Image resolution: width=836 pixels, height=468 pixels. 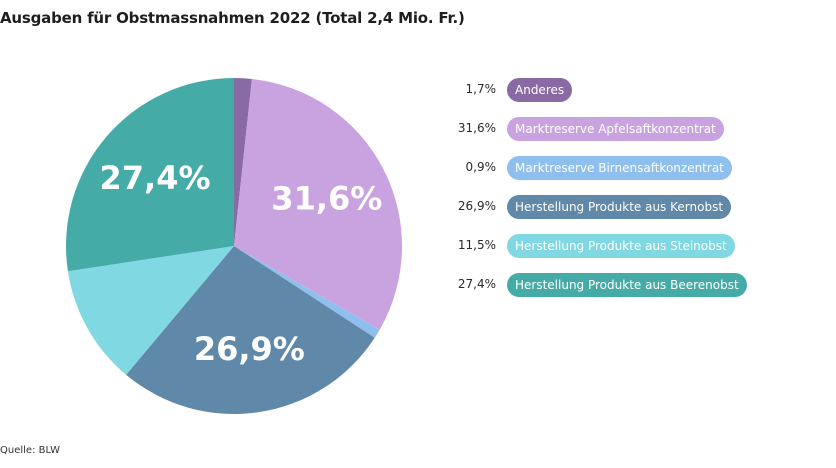 I want to click on legend-label: Anderes, so click(x=540, y=90).